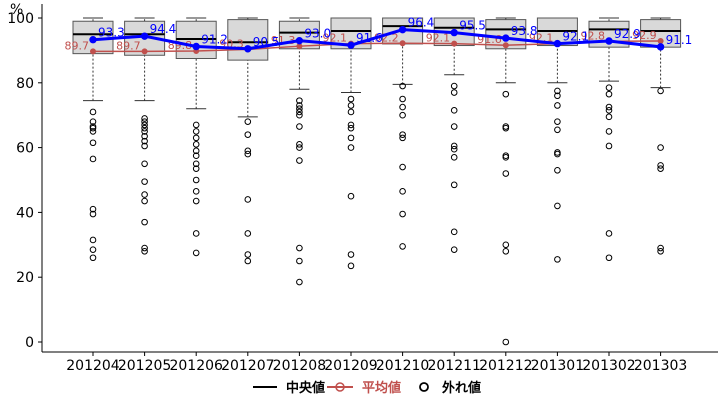 The image size is (720, 401). I want to click on x-tick-label: 201303, so click(660, 366).